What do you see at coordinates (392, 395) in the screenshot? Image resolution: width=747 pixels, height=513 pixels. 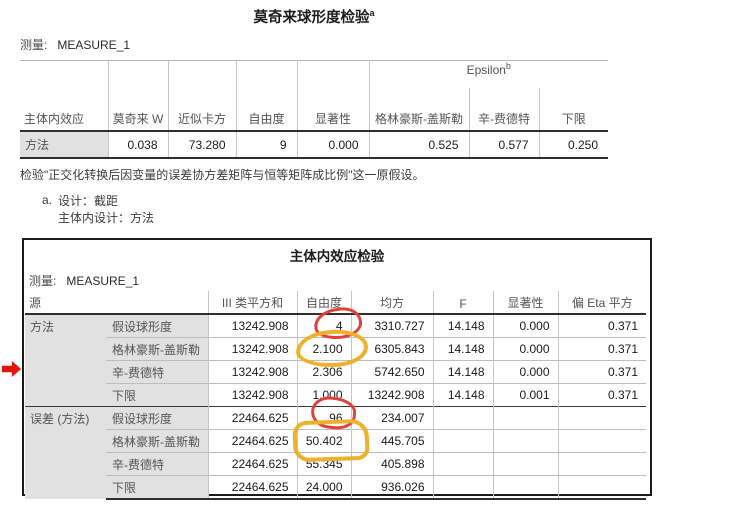 I see `ms-value: 13242.908` at bounding box center [392, 395].